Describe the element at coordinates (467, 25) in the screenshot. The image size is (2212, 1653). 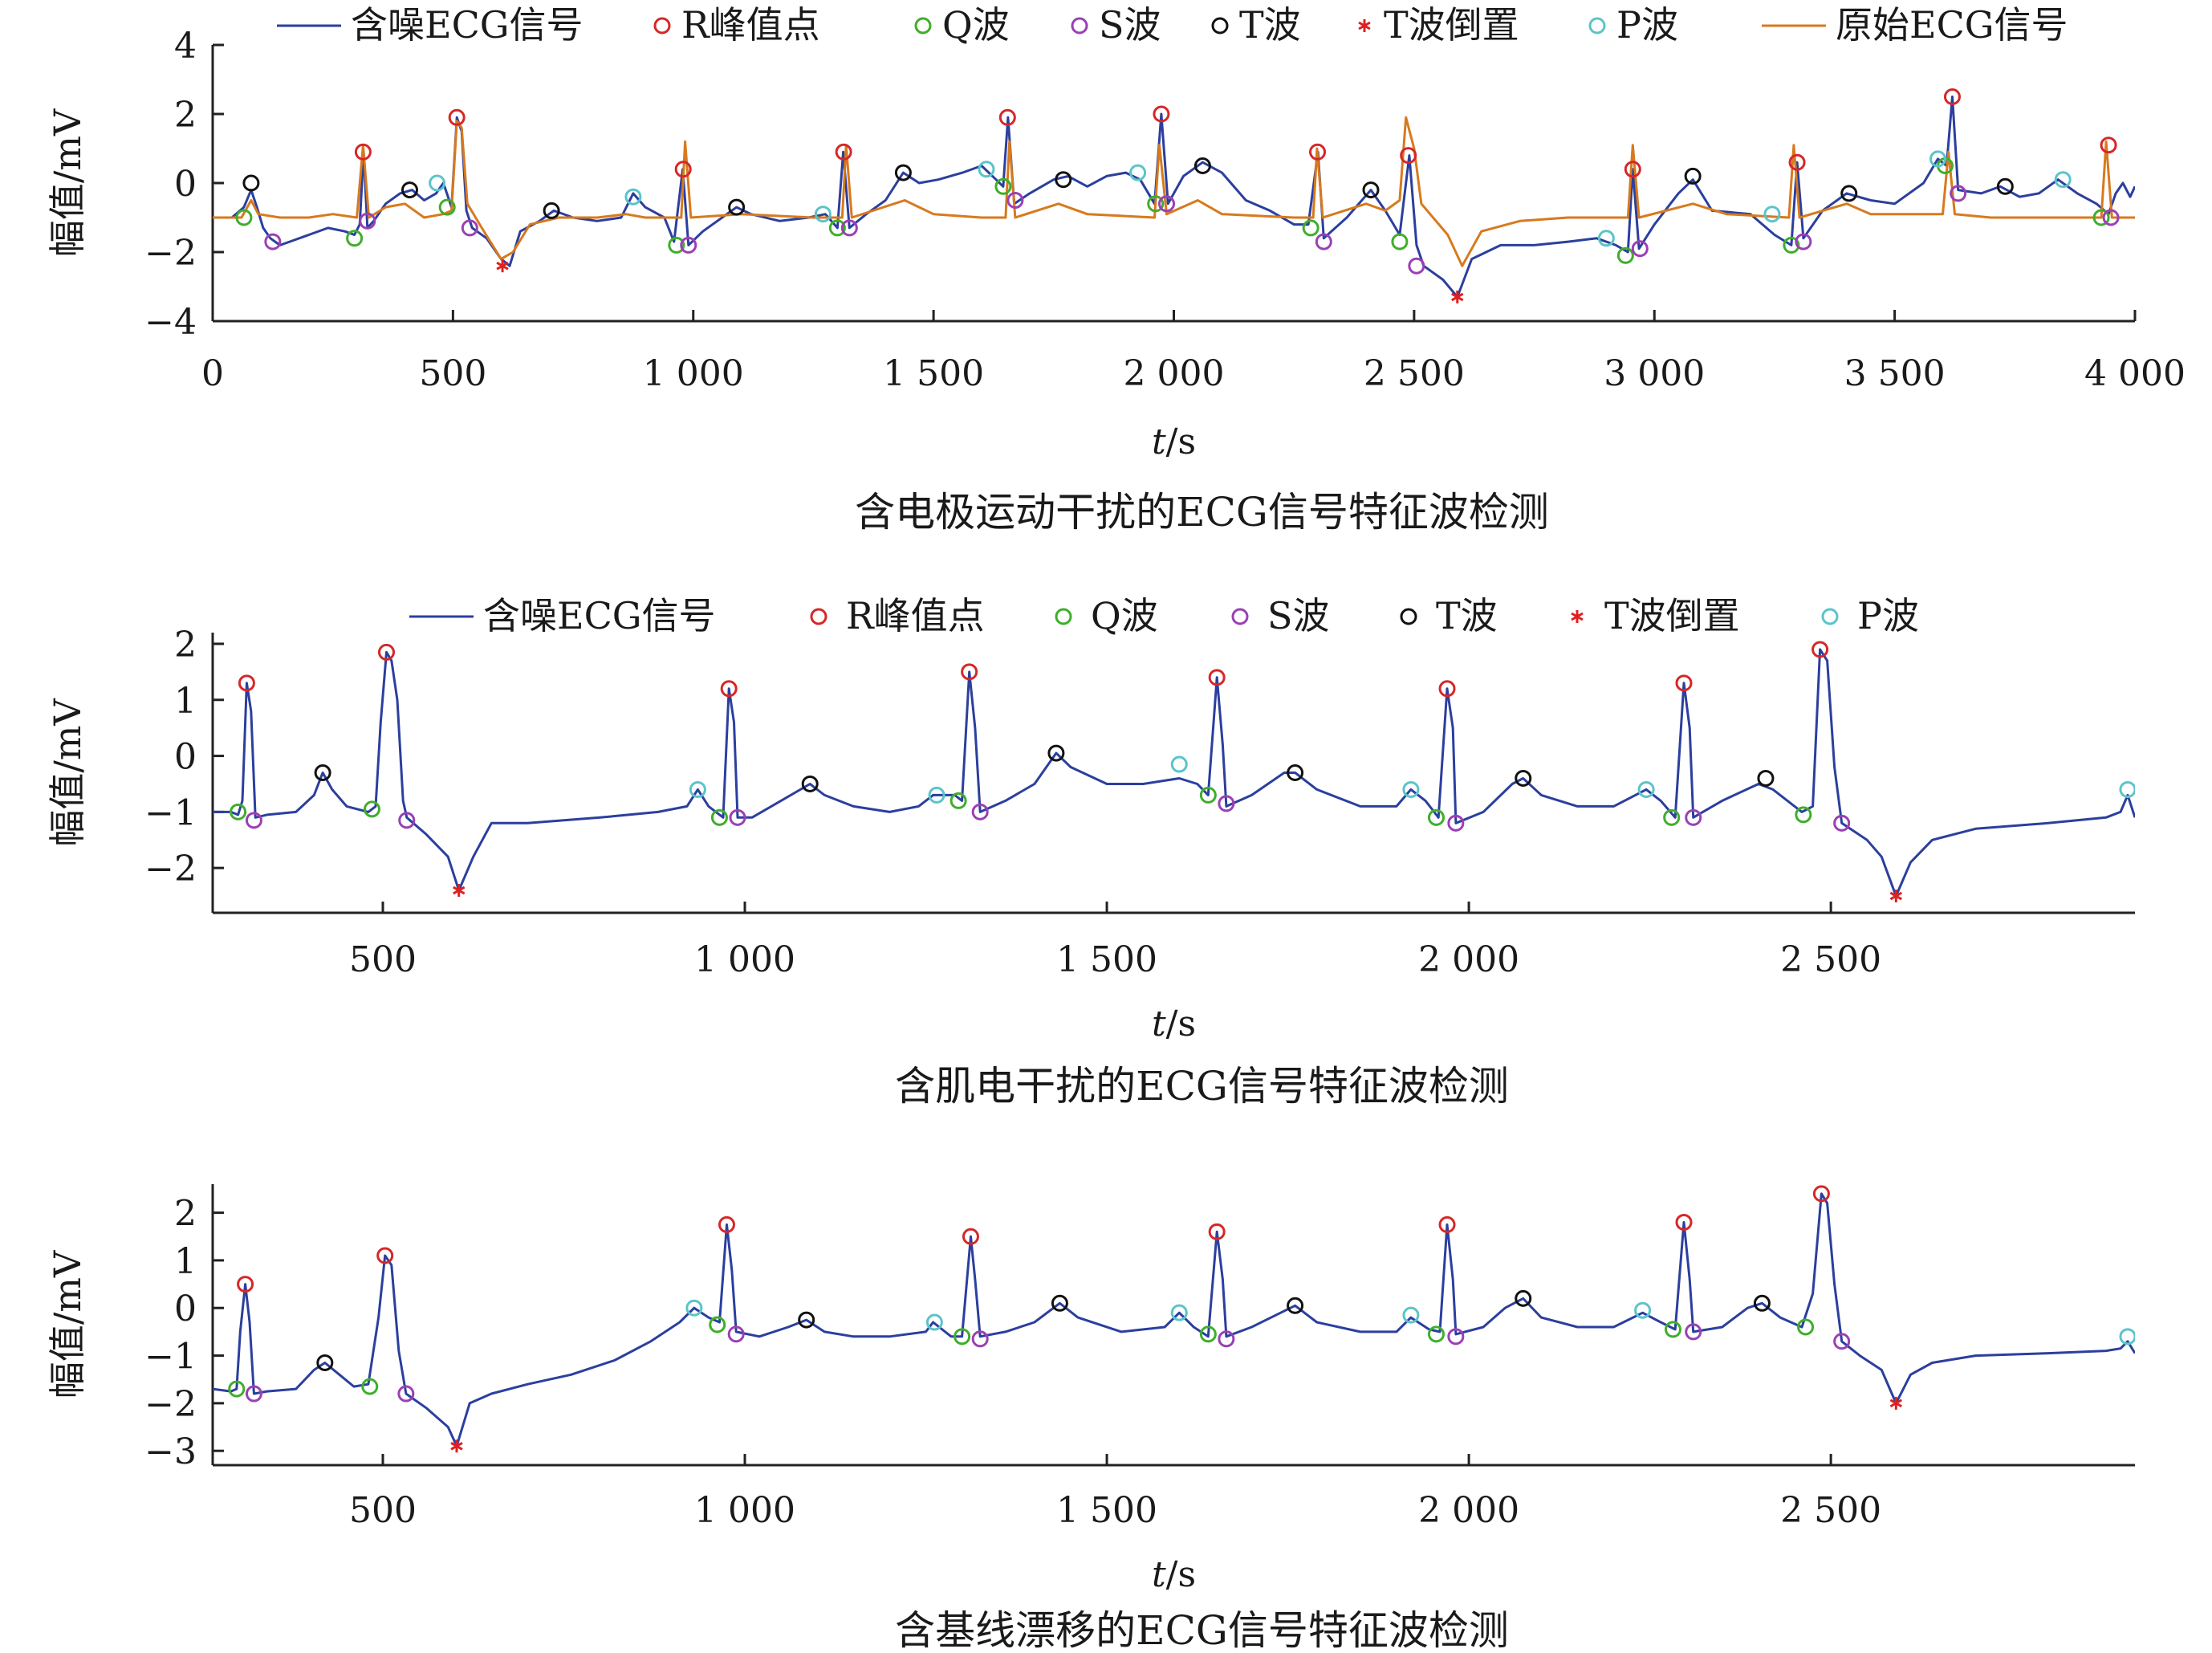
I see `legend-label: 含噪ECG信号` at that location.